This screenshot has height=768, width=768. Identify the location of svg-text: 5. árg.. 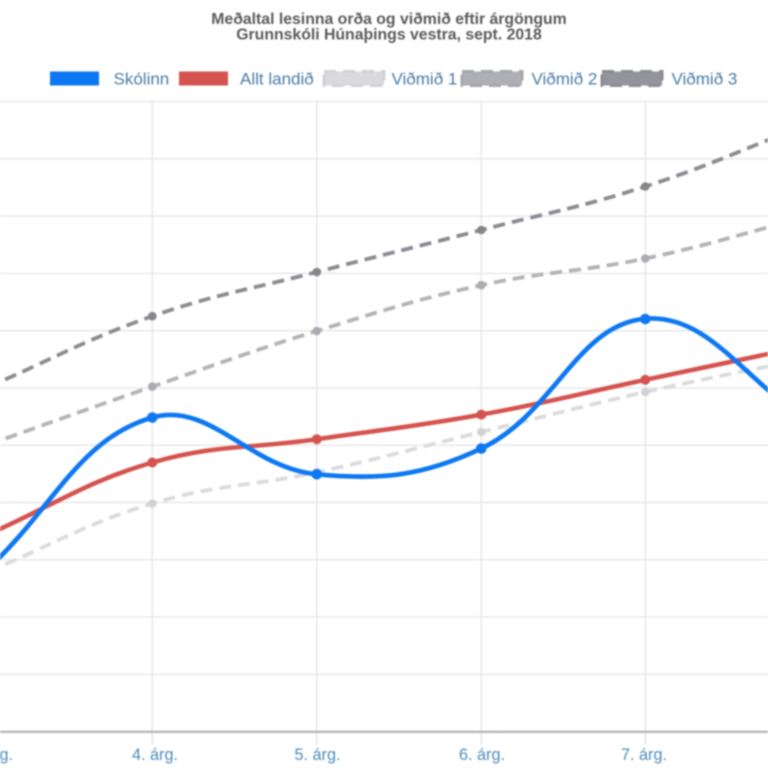
(318, 755).